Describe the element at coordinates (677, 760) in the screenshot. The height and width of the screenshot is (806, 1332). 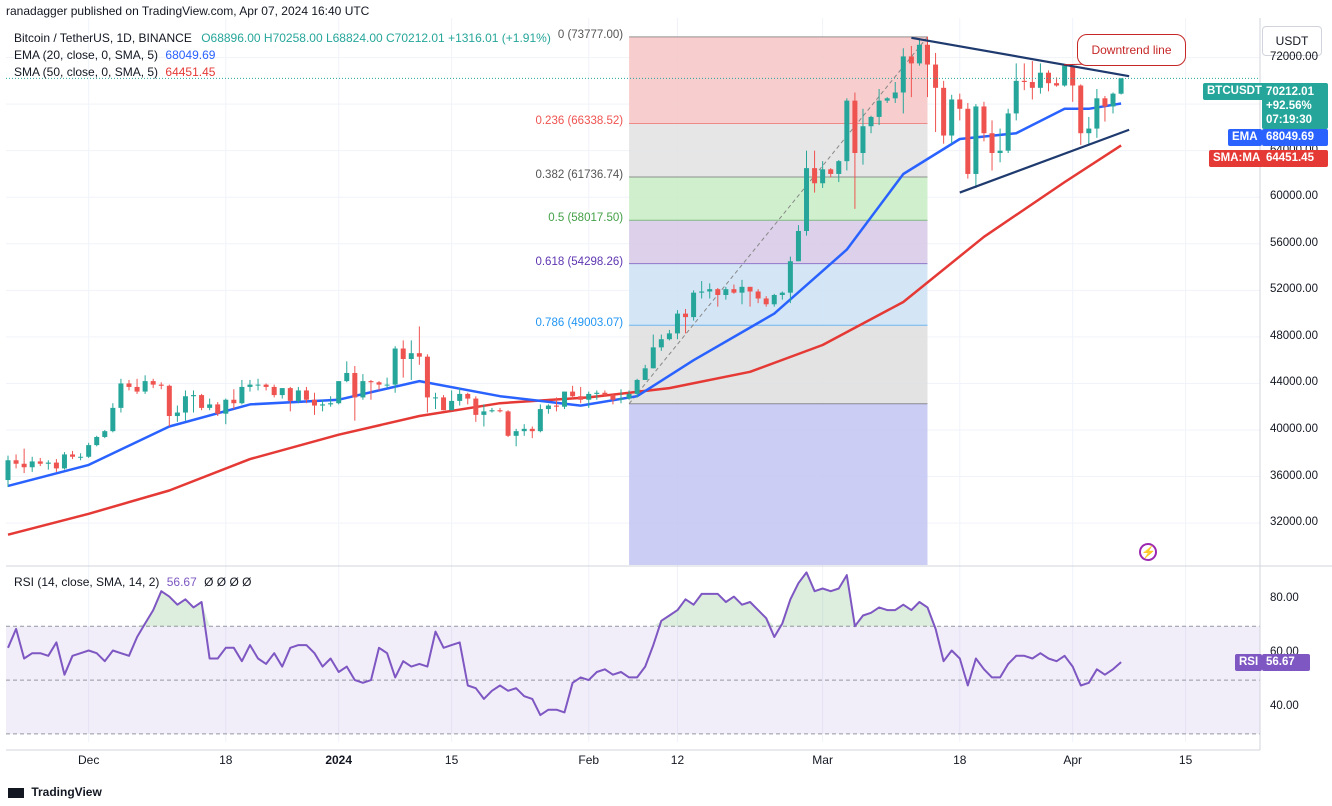
I see `time-tick-label: 12` at that location.